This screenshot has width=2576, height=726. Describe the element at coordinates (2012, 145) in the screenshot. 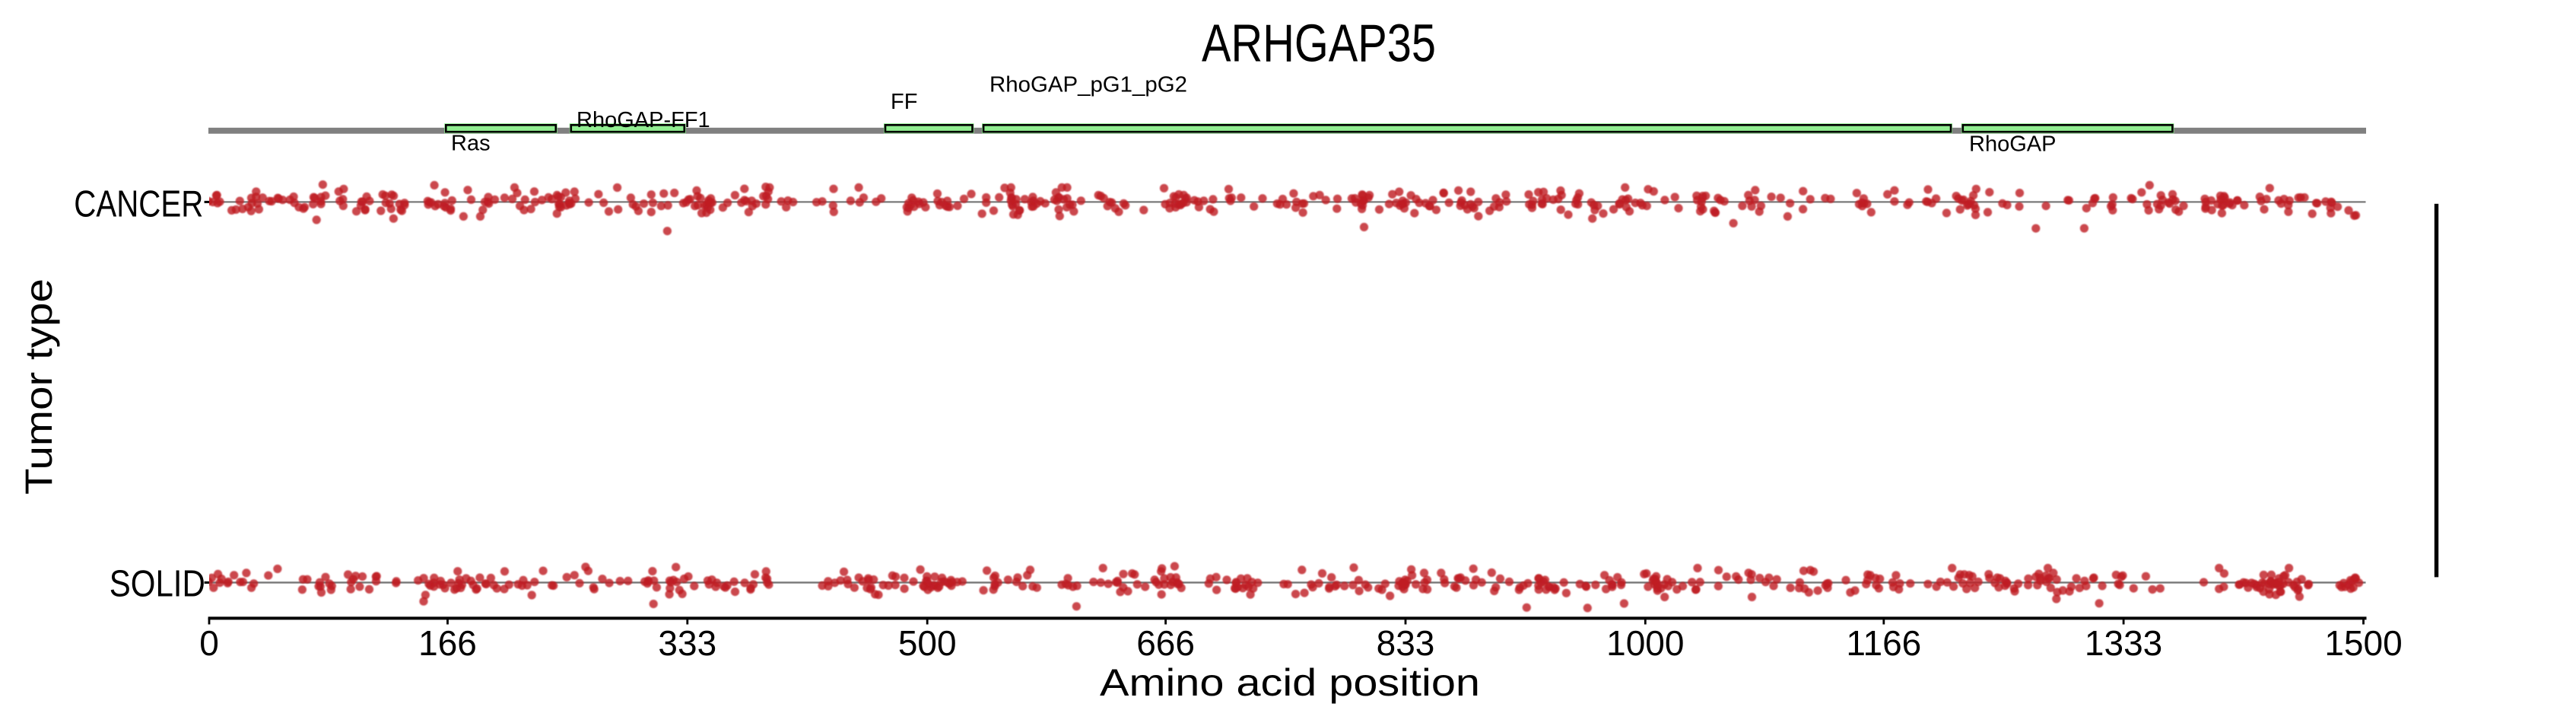

I see `svg-text: RhoGAP` at that location.